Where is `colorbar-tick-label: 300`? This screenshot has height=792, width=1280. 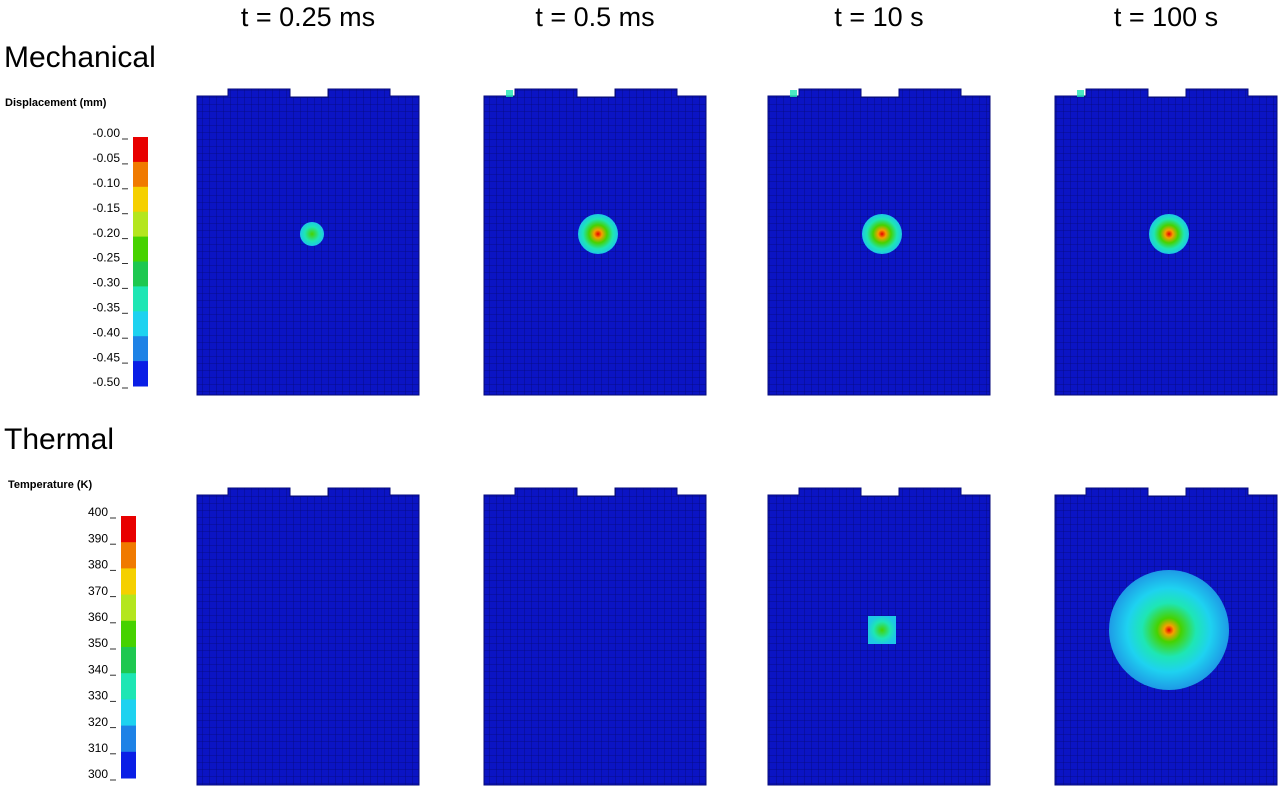 colorbar-tick-label: 300 is located at coordinates (98, 774).